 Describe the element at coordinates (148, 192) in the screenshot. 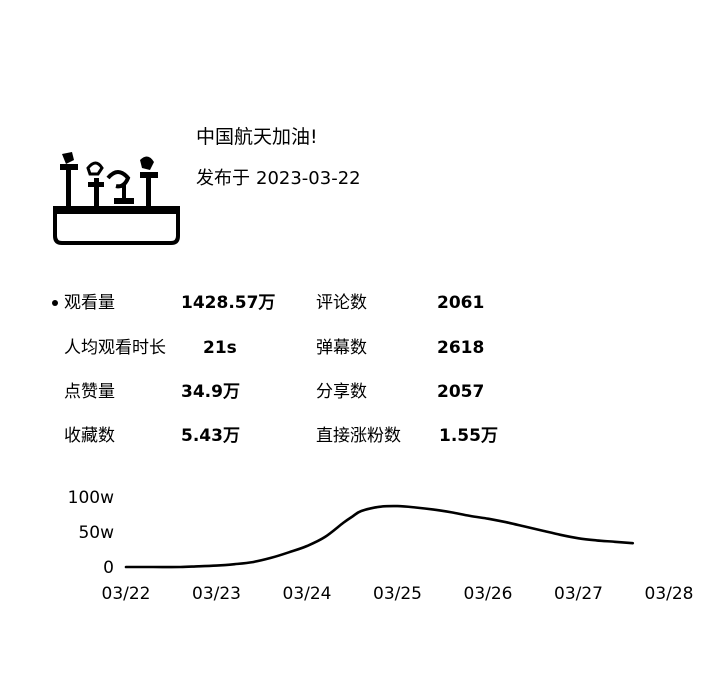

I see `tower-right-icon` at that location.